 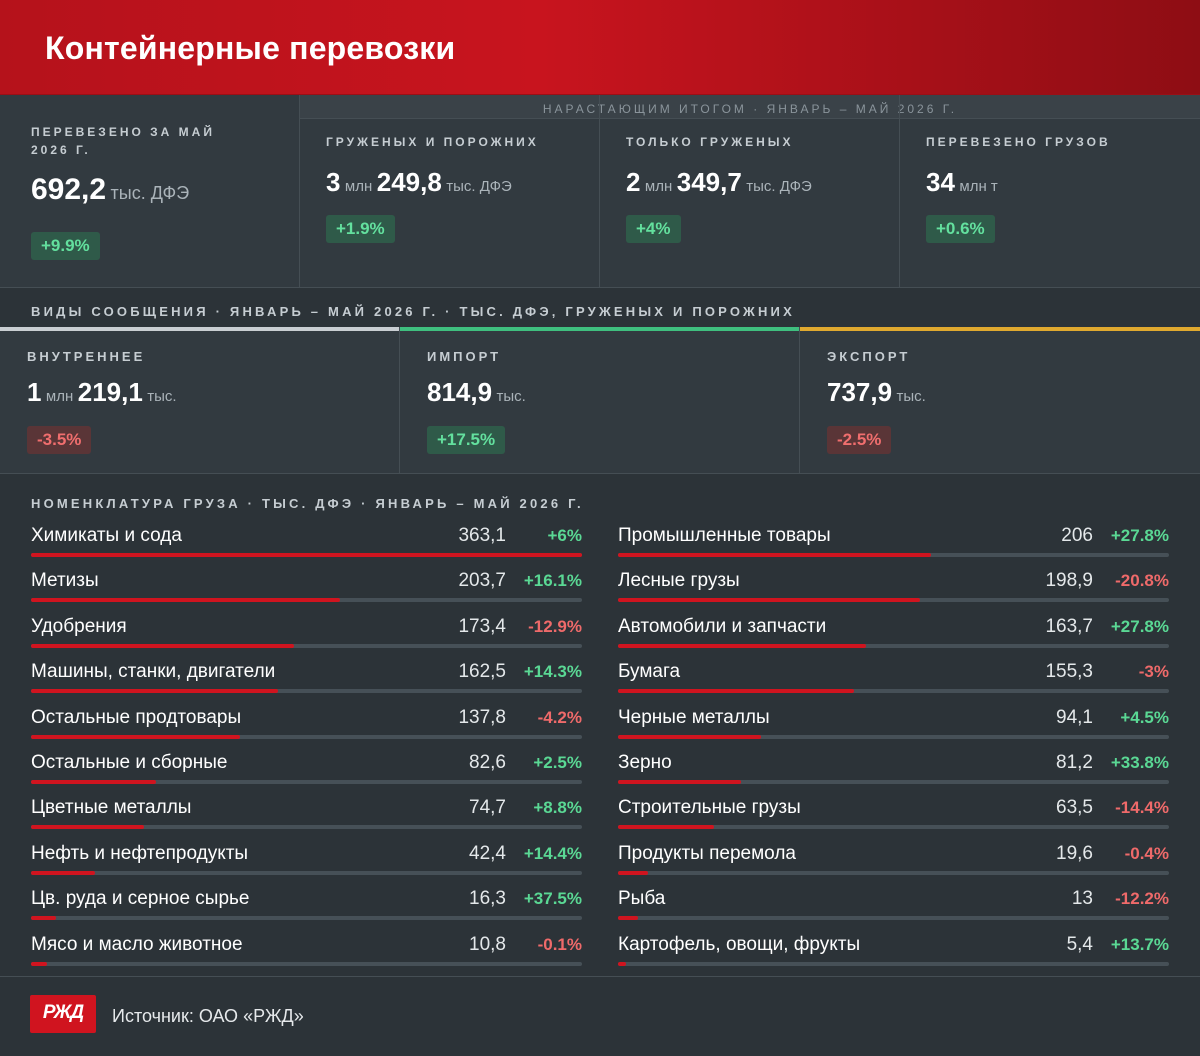 I want to click on cargo-row: Машины, станки, двигатели 162,5 +14.3%, so click(x=306, y=681).